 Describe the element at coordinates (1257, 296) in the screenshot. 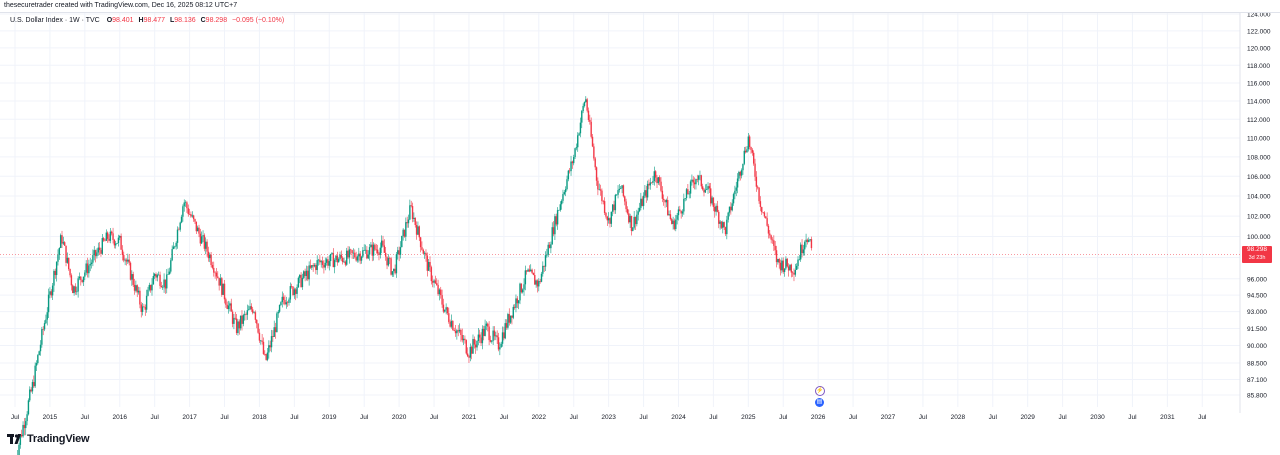

I see `y-tick-label: 94.500` at that location.